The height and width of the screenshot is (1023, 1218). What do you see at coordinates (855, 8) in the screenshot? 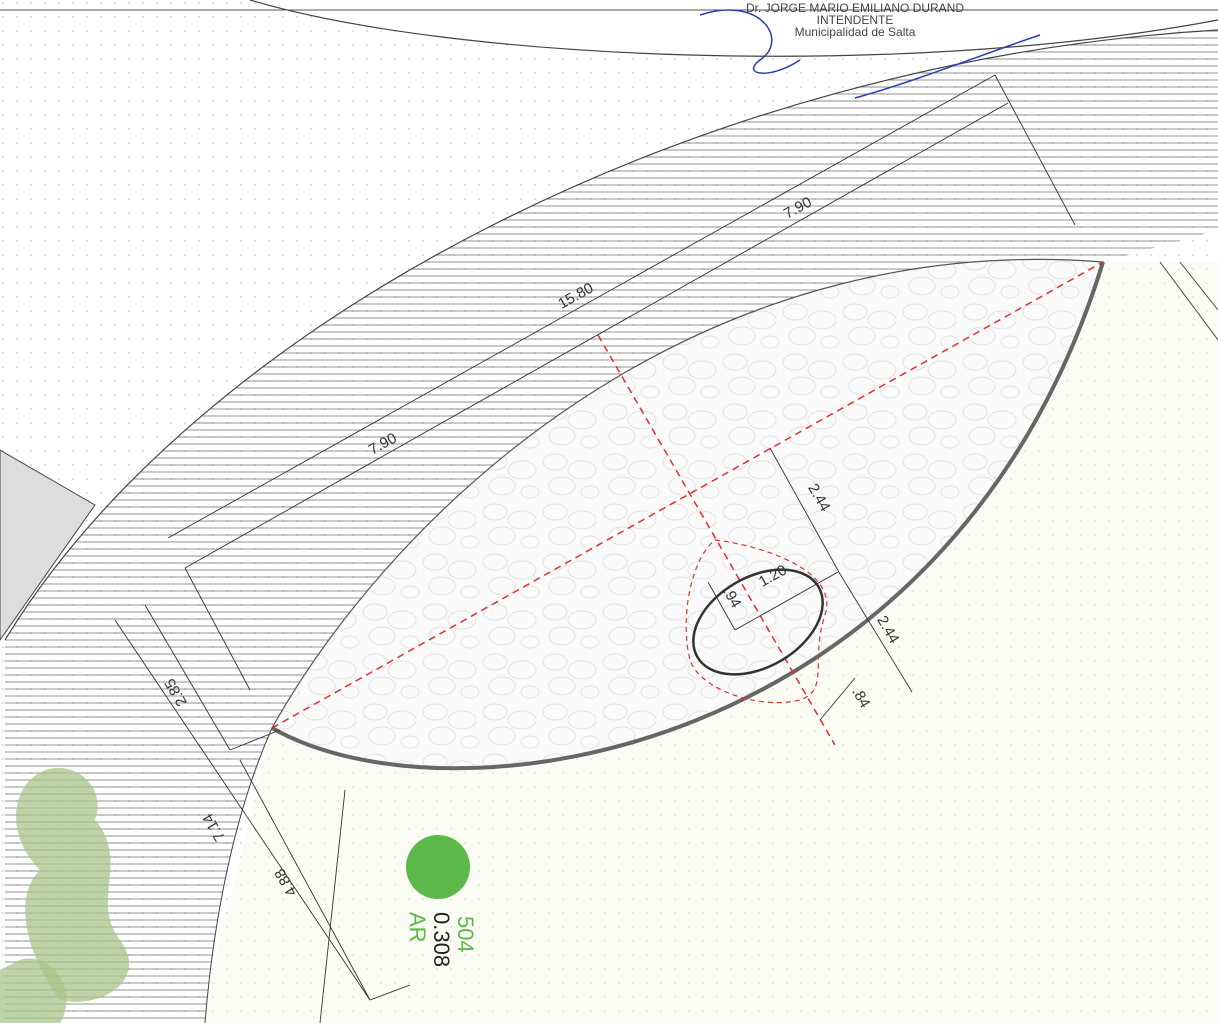
I see `stamp-name: Dr. JORGE MARIO EMILIANO DURAND` at bounding box center [855, 8].